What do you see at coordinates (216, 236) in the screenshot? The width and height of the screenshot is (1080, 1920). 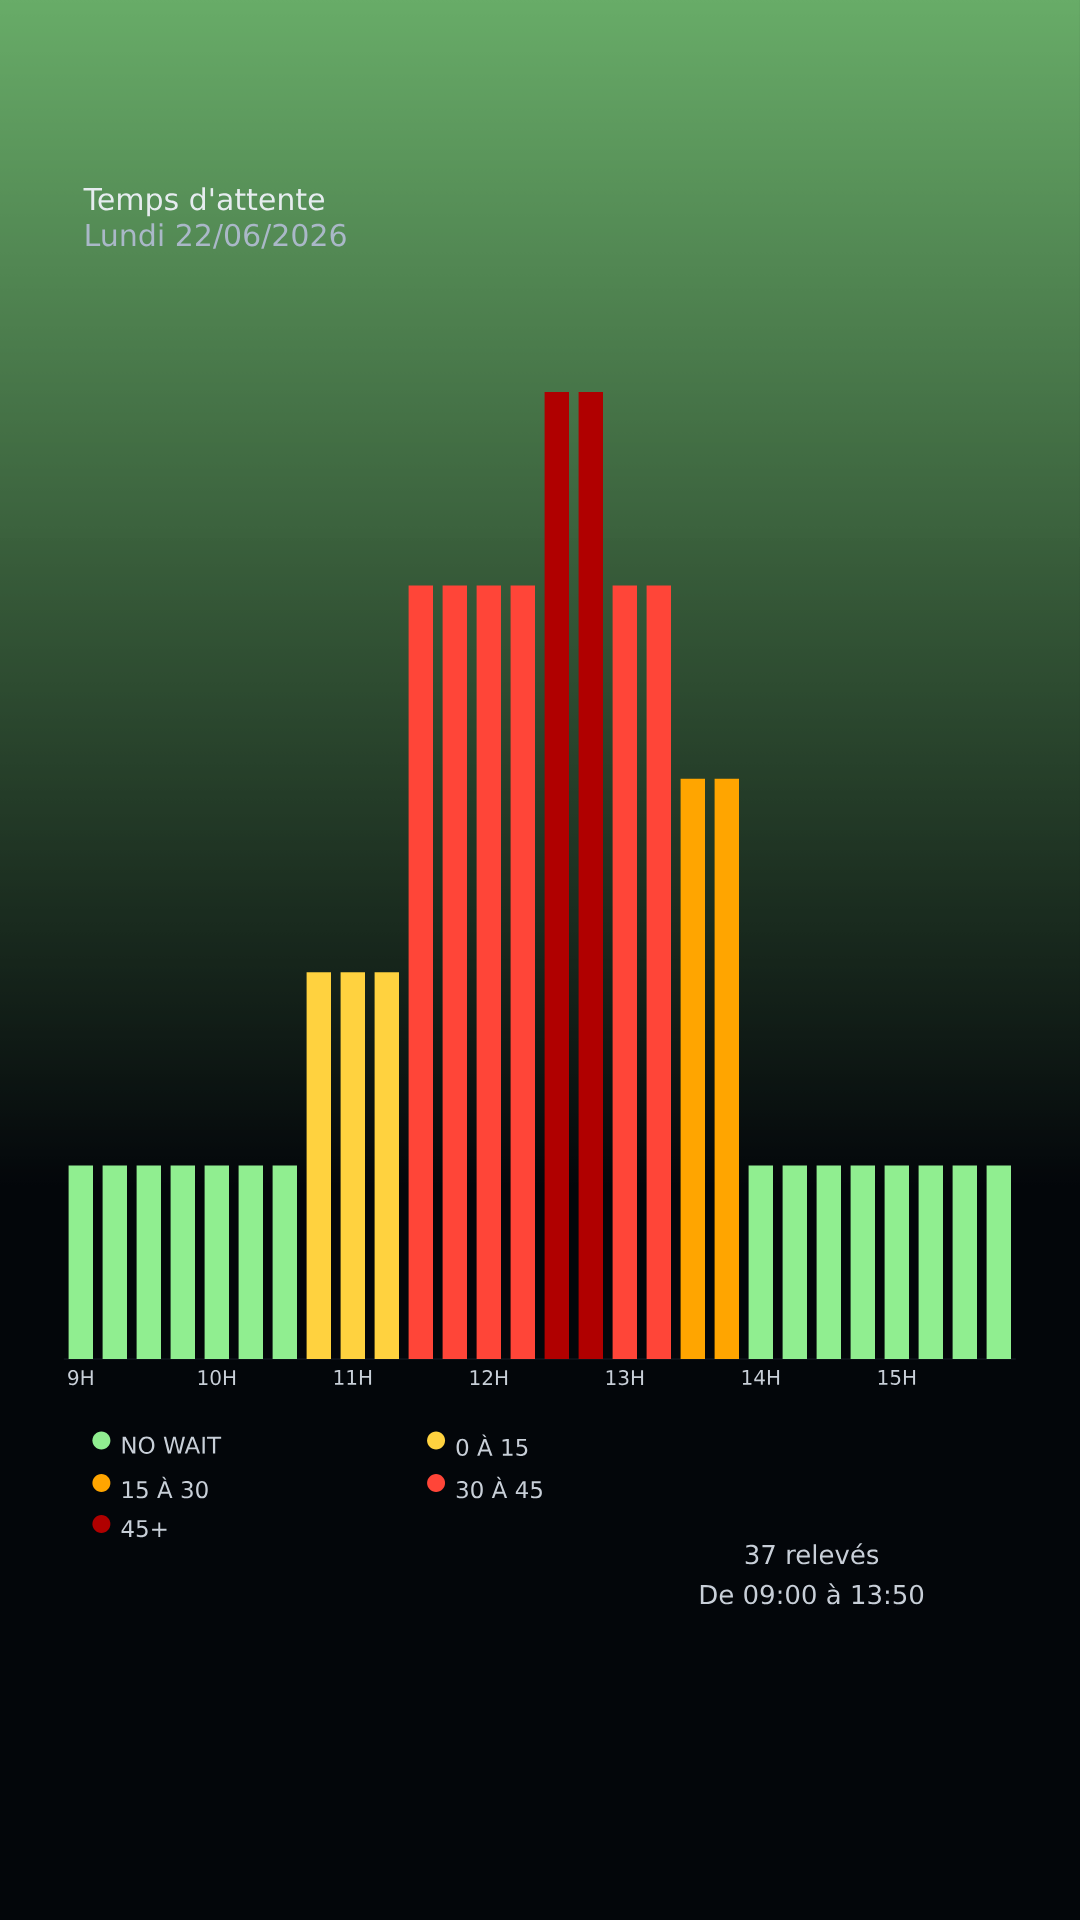 I see `chart-subtitle: Lundi 22/06/2026` at bounding box center [216, 236].